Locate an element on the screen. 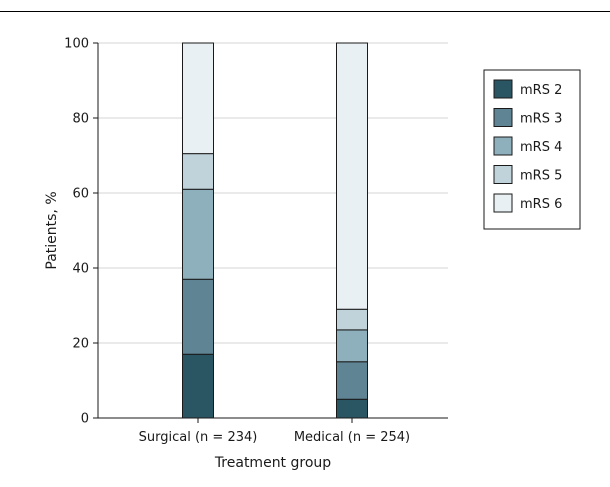  y-ticks: 0 20 40 60 80 100 is located at coordinates (81, 232).